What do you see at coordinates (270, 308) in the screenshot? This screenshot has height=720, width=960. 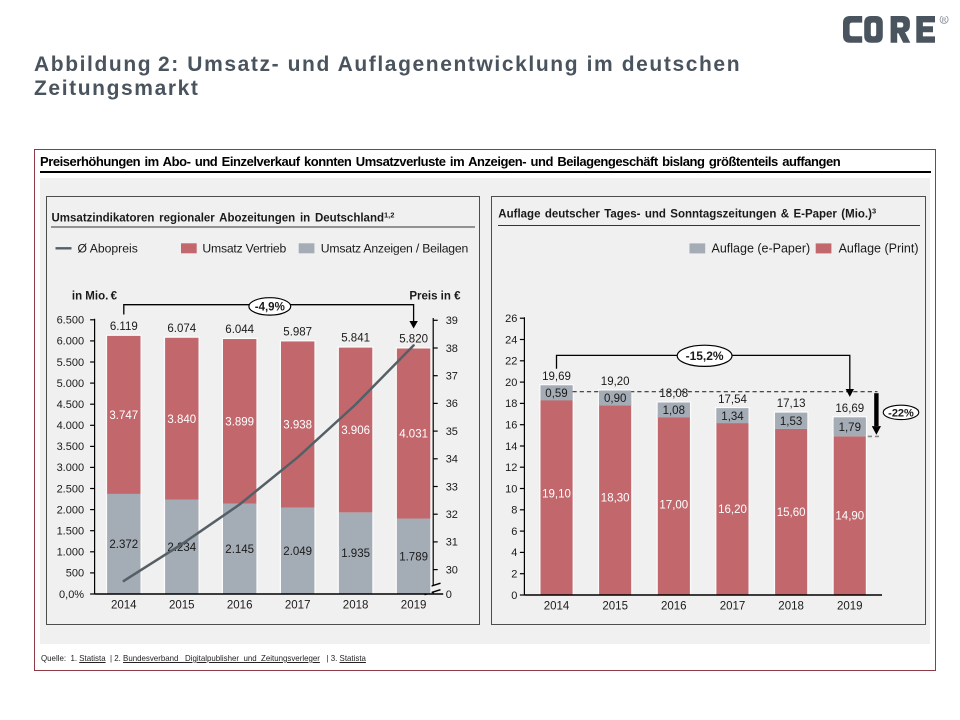 I see `svg-text: -4,9%` at bounding box center [270, 308].